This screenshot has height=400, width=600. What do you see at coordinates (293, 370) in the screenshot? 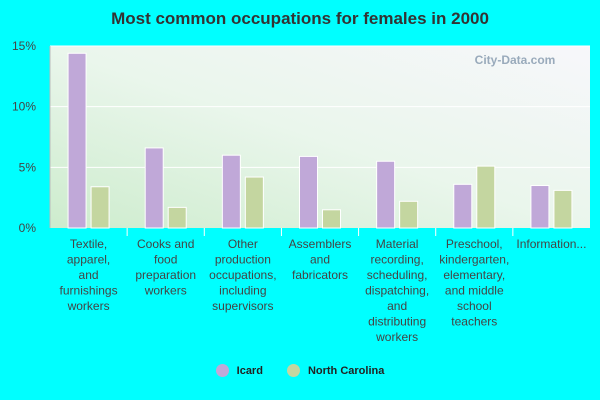
I see `legend-swatch-north-carolina` at bounding box center [293, 370].